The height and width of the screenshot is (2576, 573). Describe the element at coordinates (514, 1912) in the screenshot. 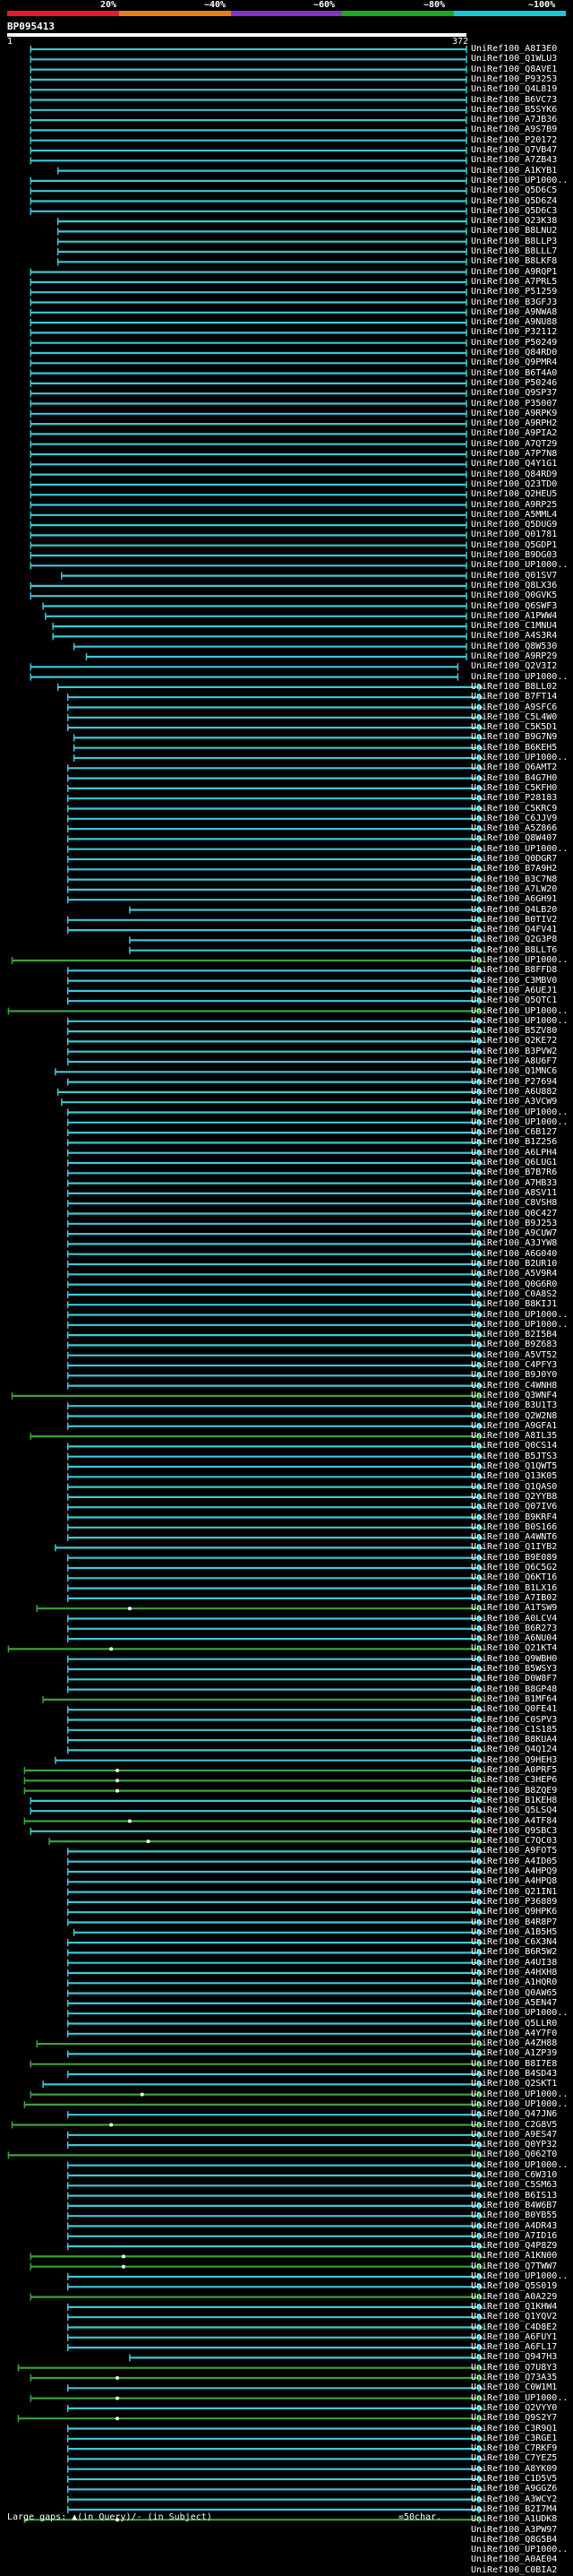

I see `hit-label: UniRef100_Q9HPK6` at that location.